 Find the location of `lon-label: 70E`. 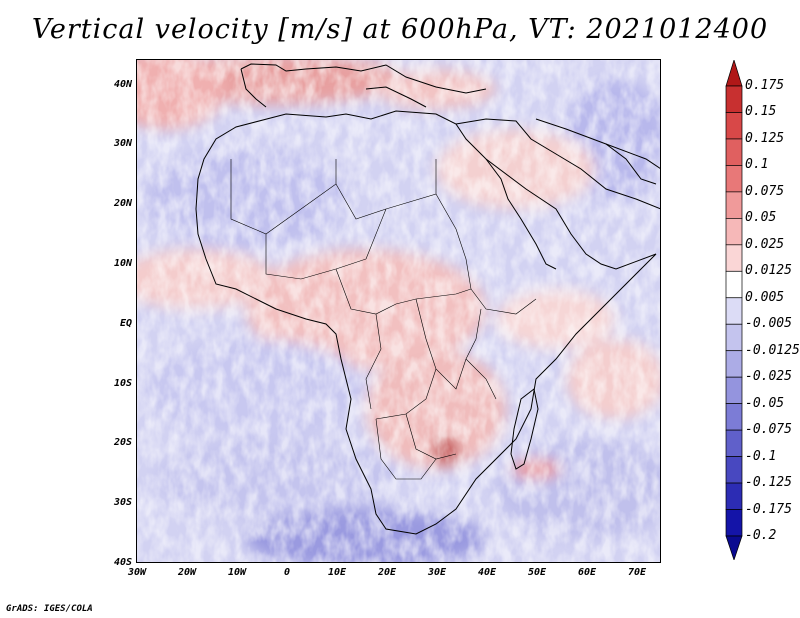

lon-label: 70E is located at coordinates (637, 572).